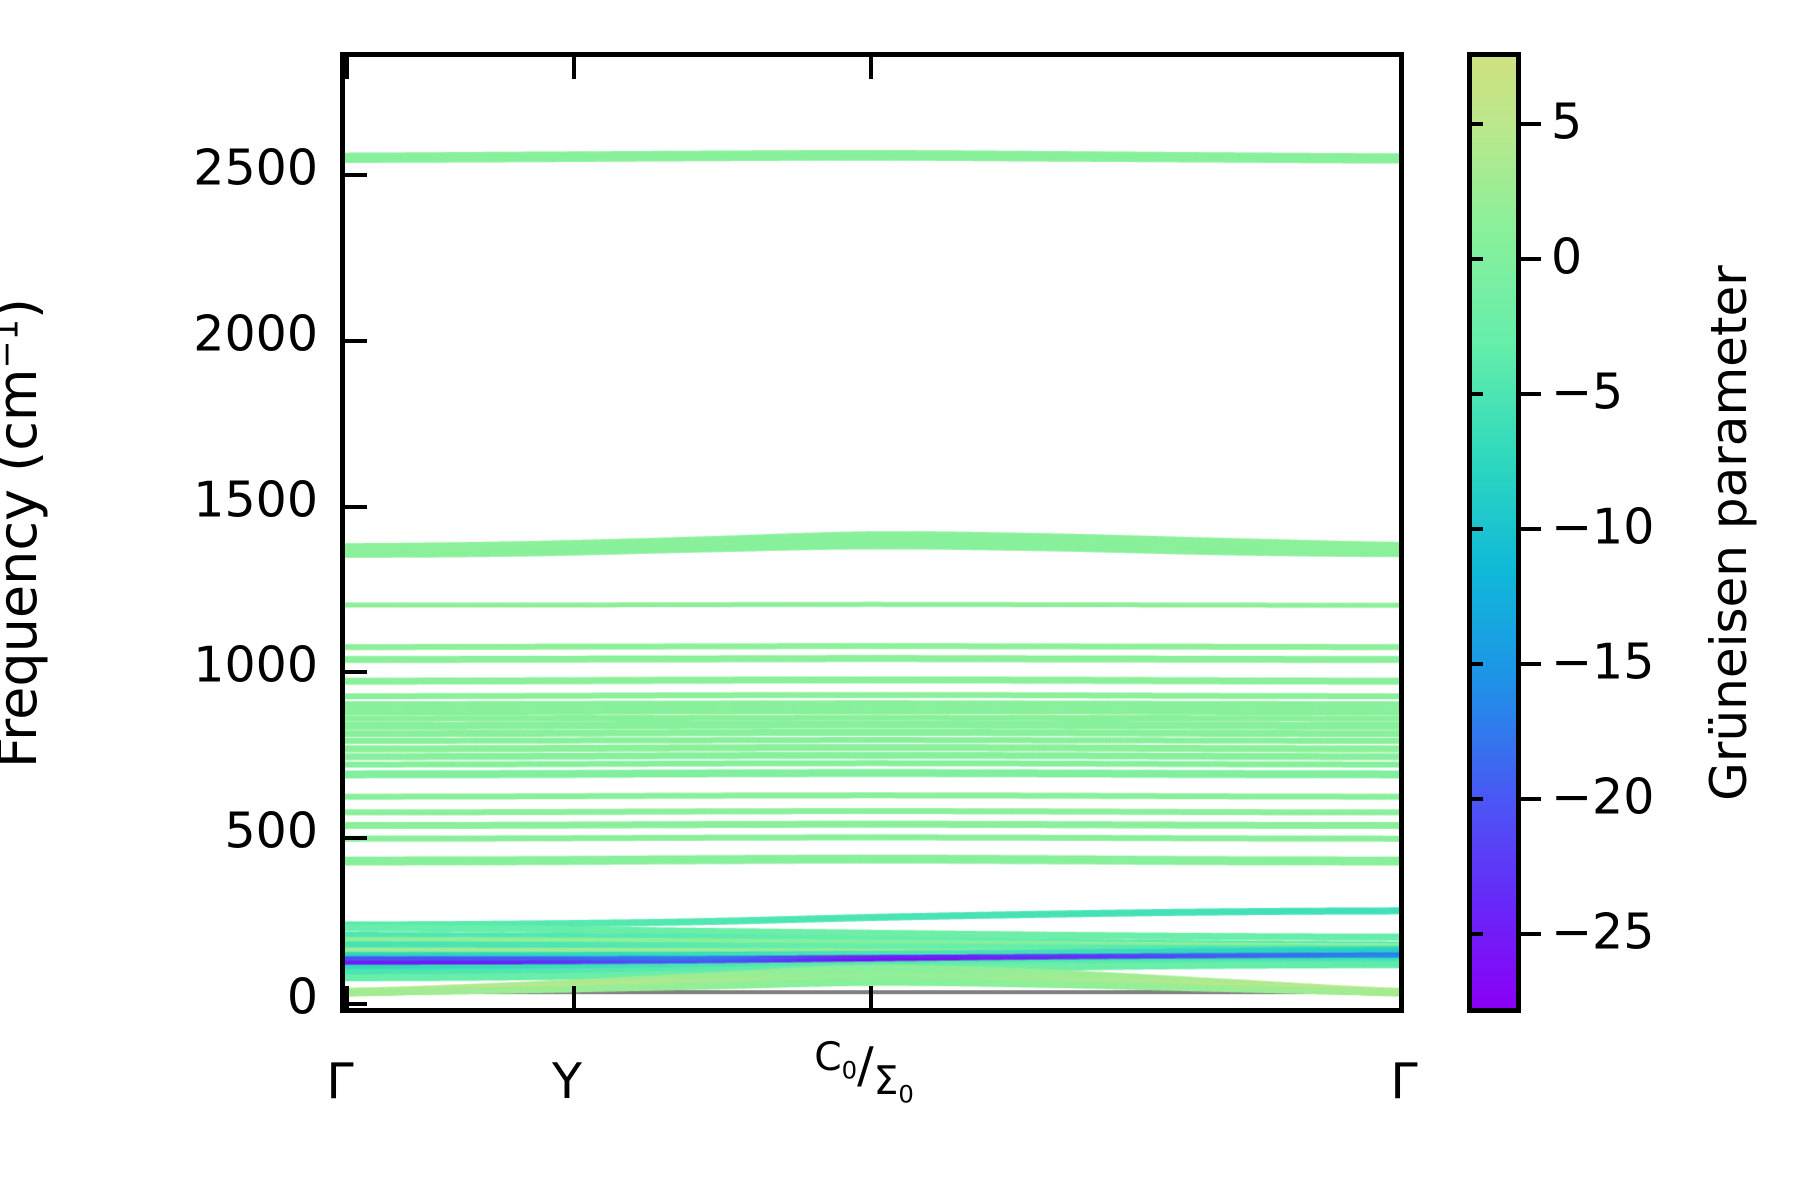 This screenshot has height=1178, width=1796. What do you see at coordinates (255, 665) in the screenshot?
I see `y-tick-label: 1000` at bounding box center [255, 665].